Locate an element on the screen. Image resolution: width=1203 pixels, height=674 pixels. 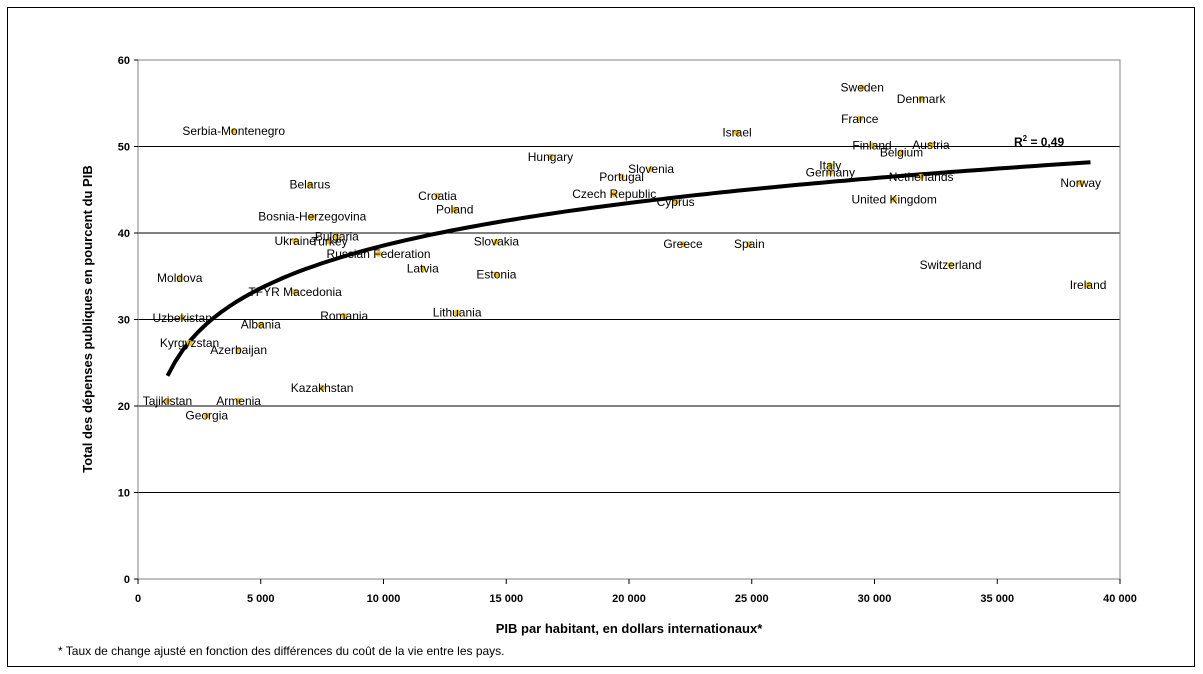
data-label: Portugal is located at coordinates (621, 177).